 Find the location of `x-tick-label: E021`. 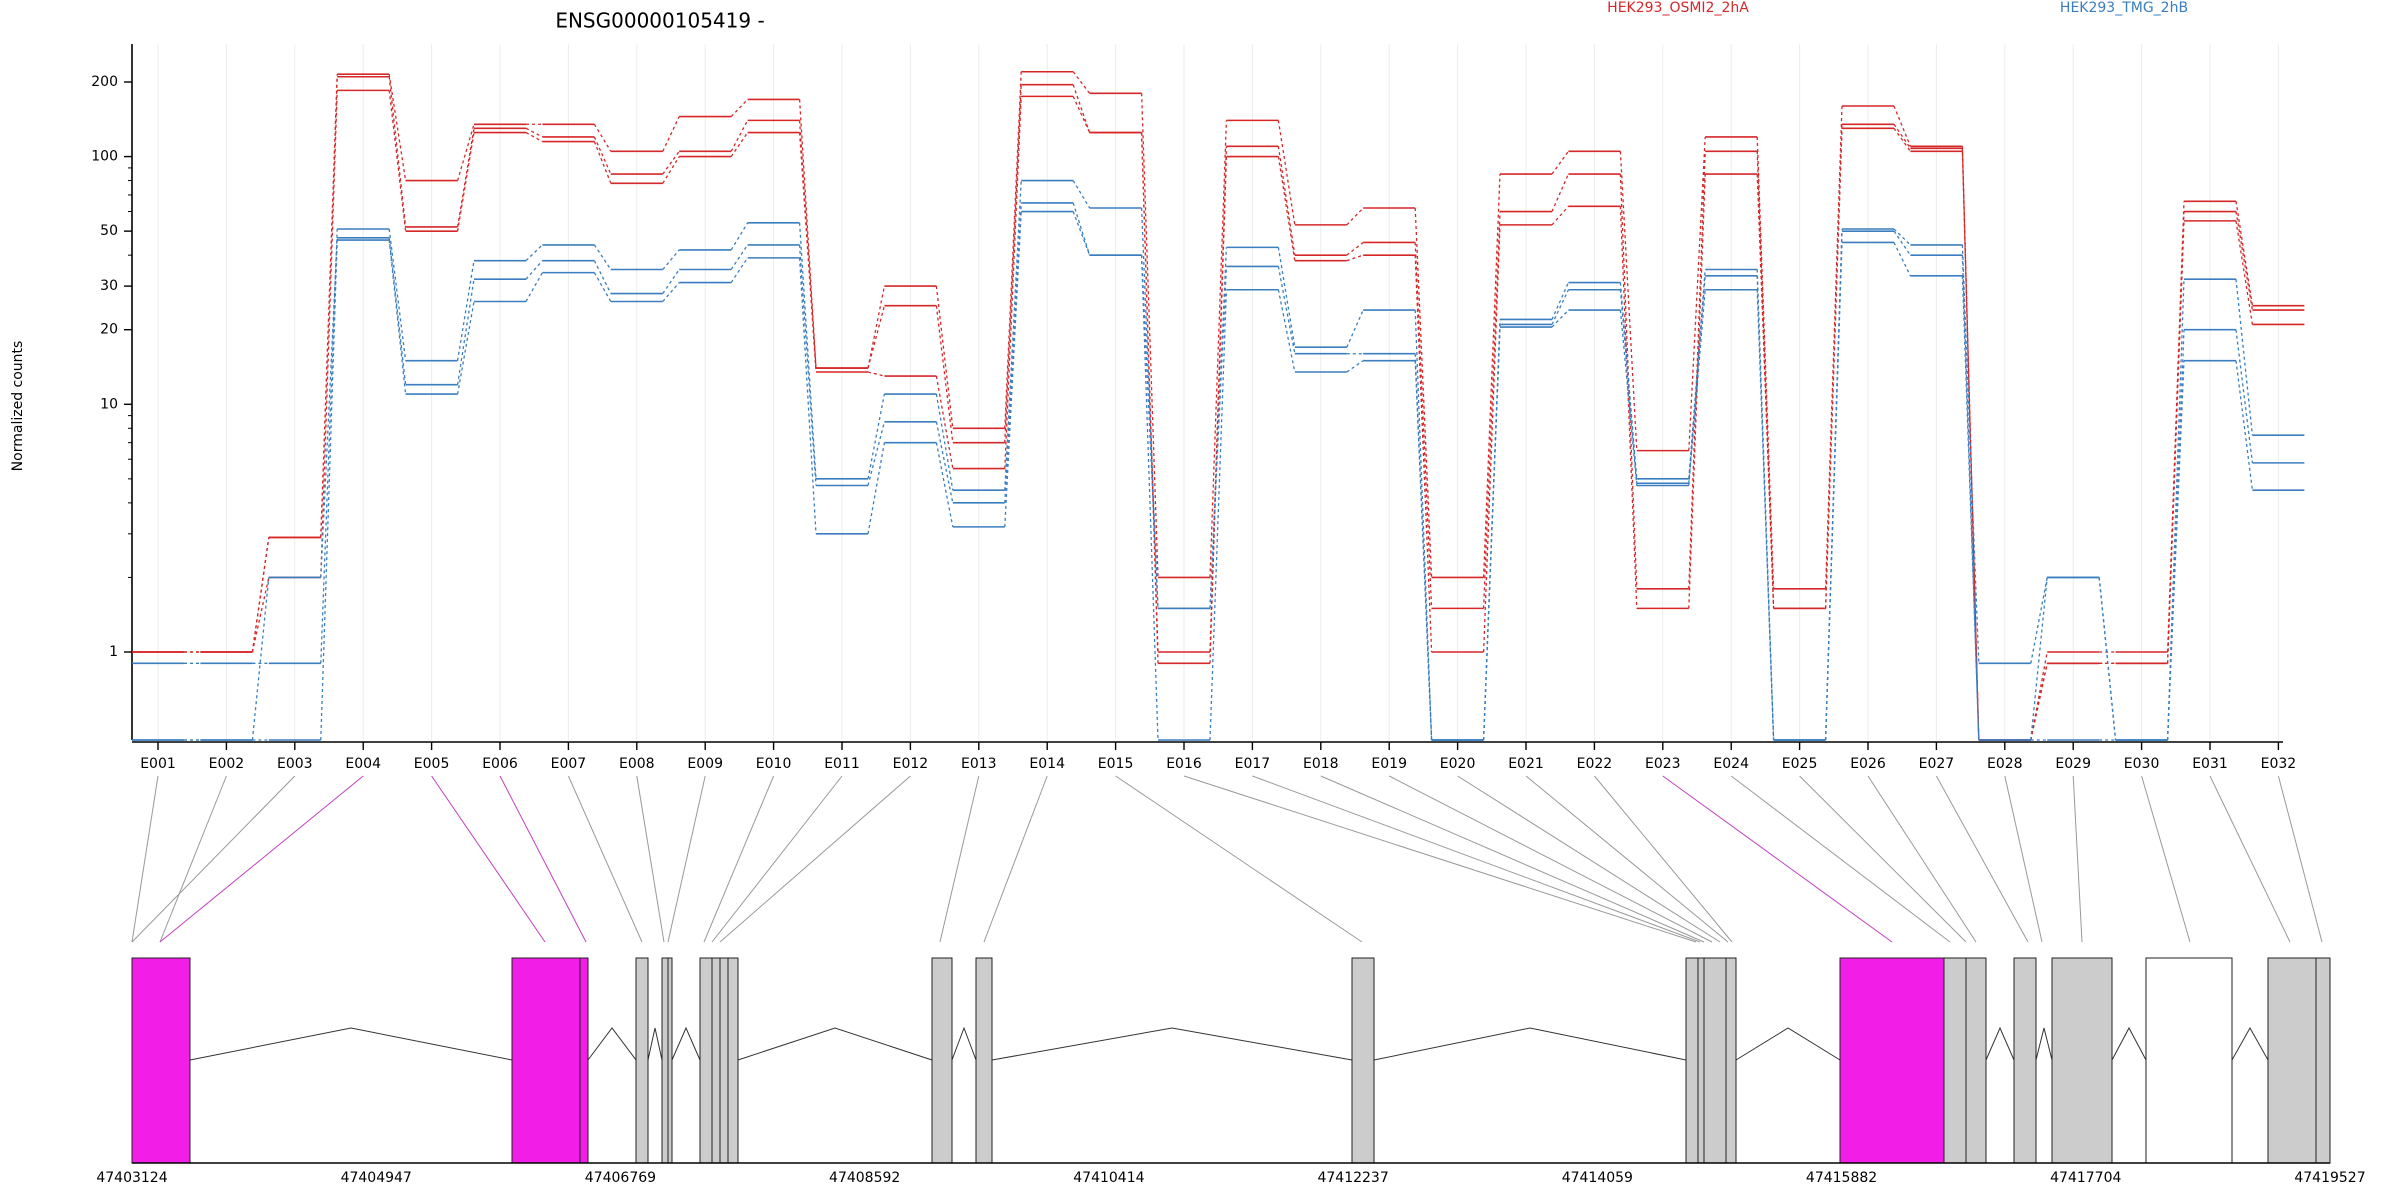

x-tick-label: E021 is located at coordinates (1526, 764).